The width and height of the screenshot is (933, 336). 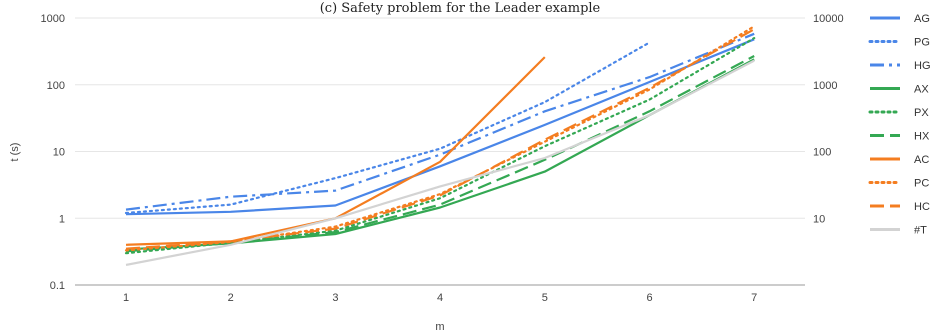 I want to click on x-tick-label: 4, so click(x=440, y=298).